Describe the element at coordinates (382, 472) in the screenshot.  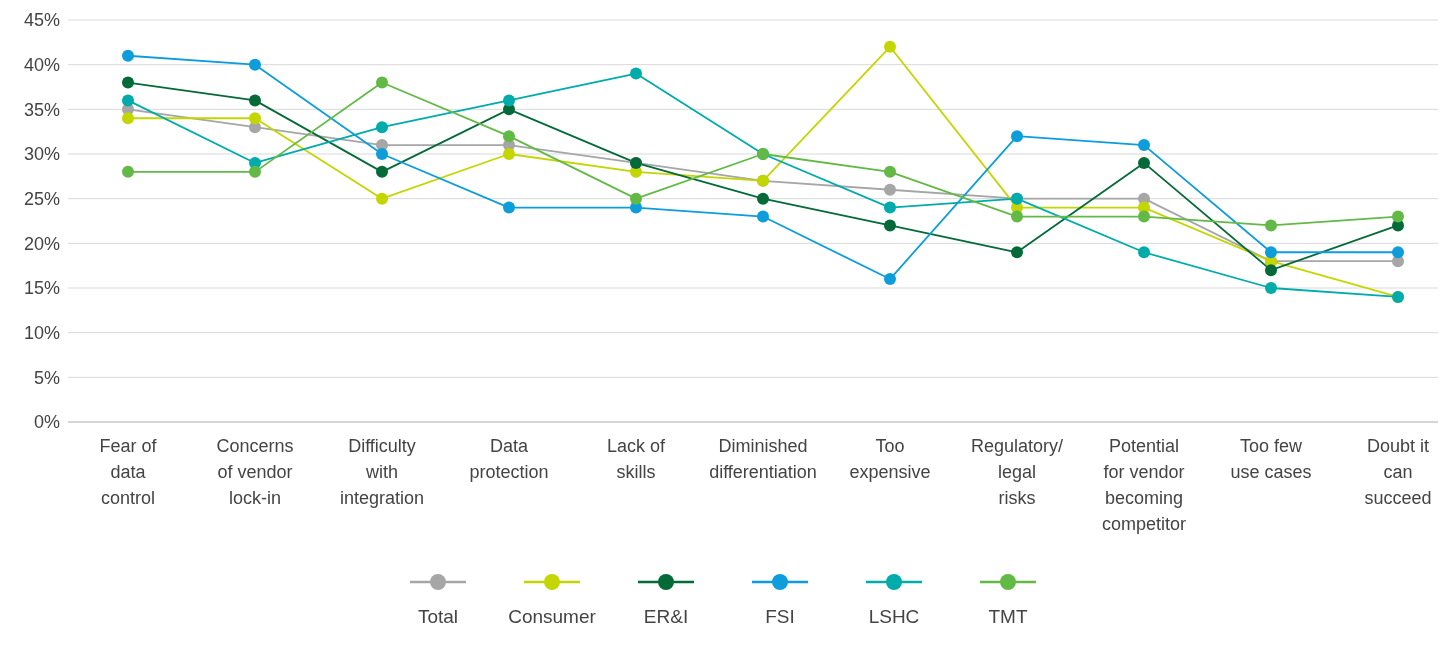
I see `x-tick-label: Difficulty with integration` at that location.